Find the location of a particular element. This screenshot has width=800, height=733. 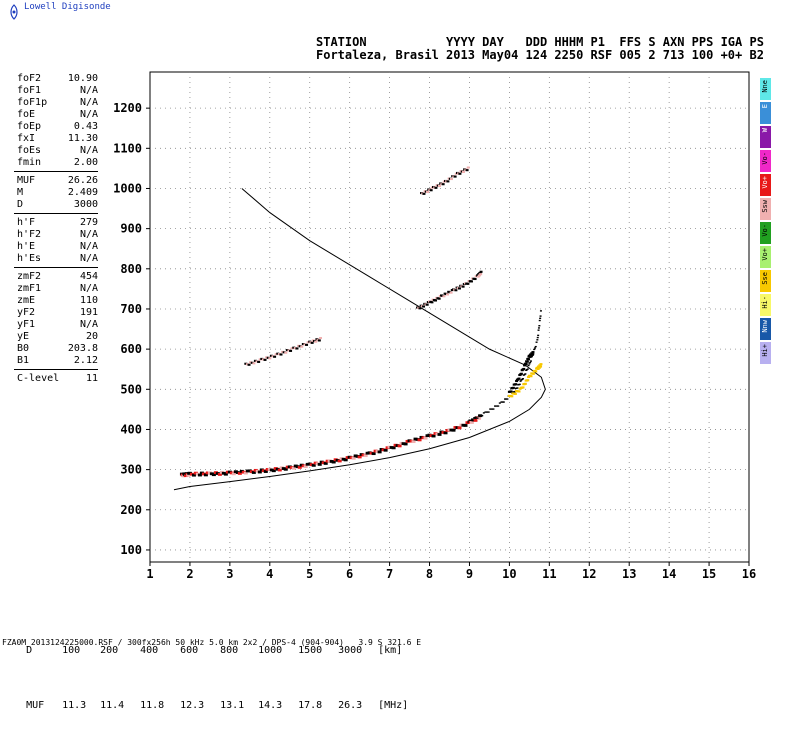

param-row: M 2.409 is located at coordinates (56, 193).